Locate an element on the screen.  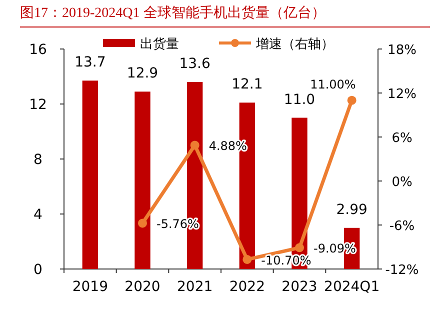
data-label: 2.99 is located at coordinates (352, 210).